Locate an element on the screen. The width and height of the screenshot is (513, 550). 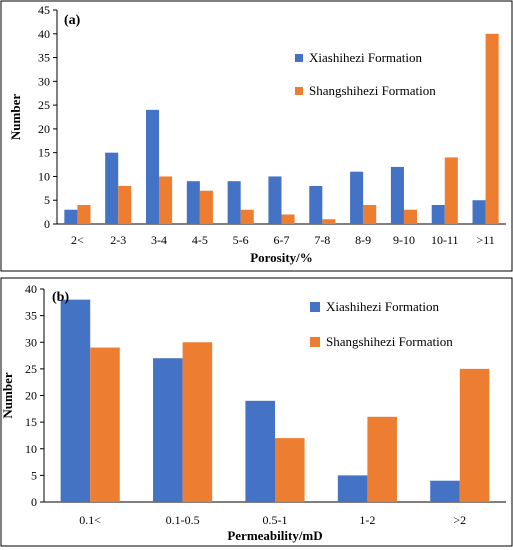
panel-label: (b) is located at coordinates (60, 297).